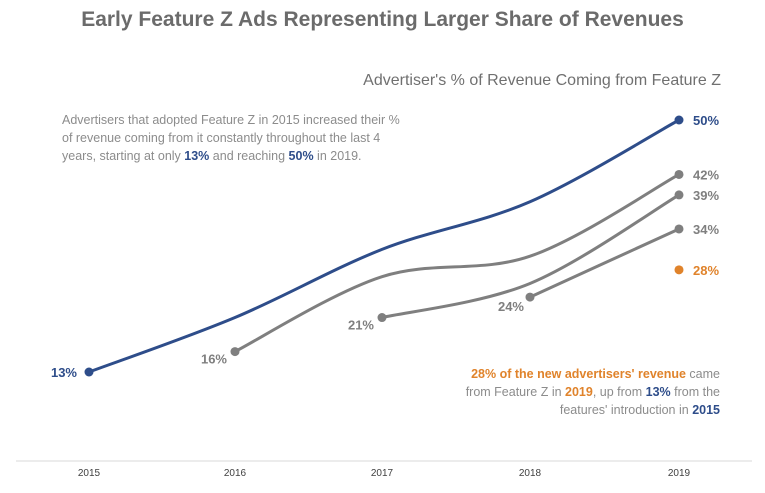 This screenshot has width=765, height=493. Describe the element at coordinates (530, 473) in the screenshot. I see `x-tick-label-2018: 2018` at that location.